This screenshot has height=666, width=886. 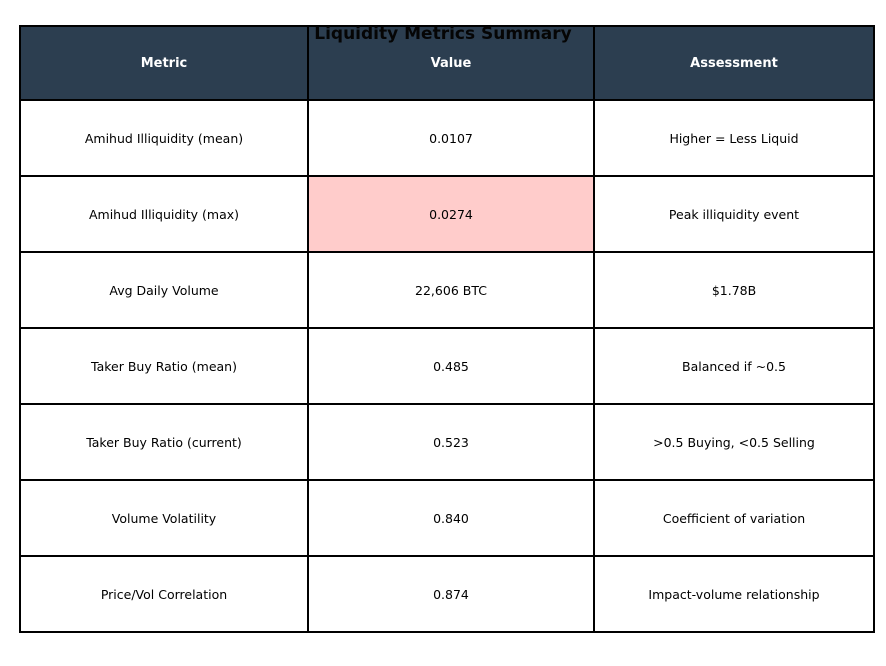 What do you see at coordinates (734, 594) in the screenshot?
I see `cell-assessment-row6: Impact-volume relationship` at bounding box center [734, 594].